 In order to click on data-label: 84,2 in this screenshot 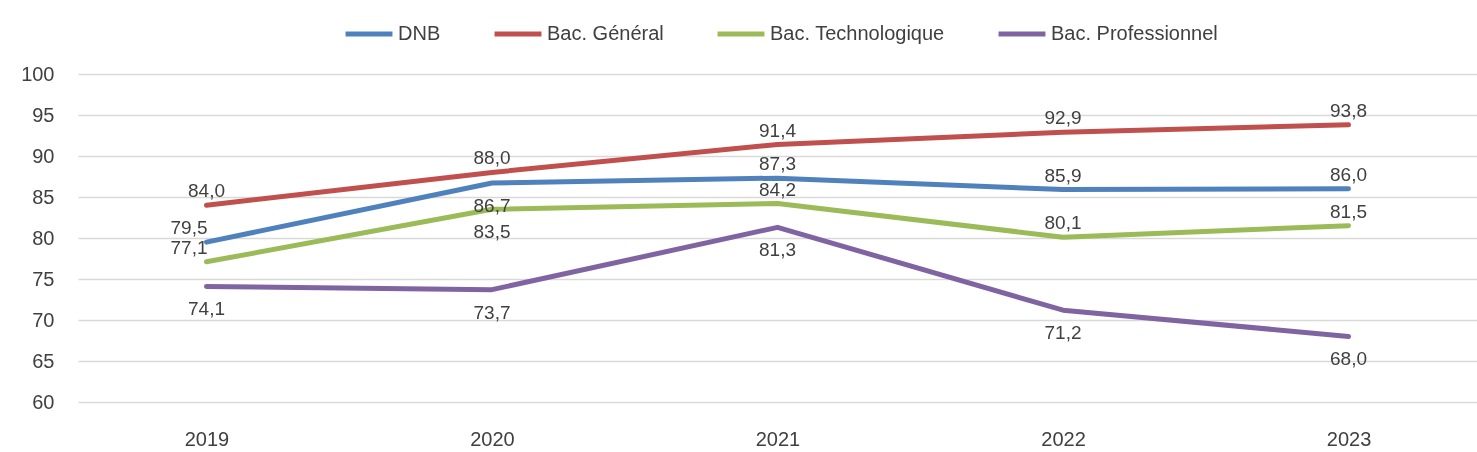, I will do `click(777, 189)`.